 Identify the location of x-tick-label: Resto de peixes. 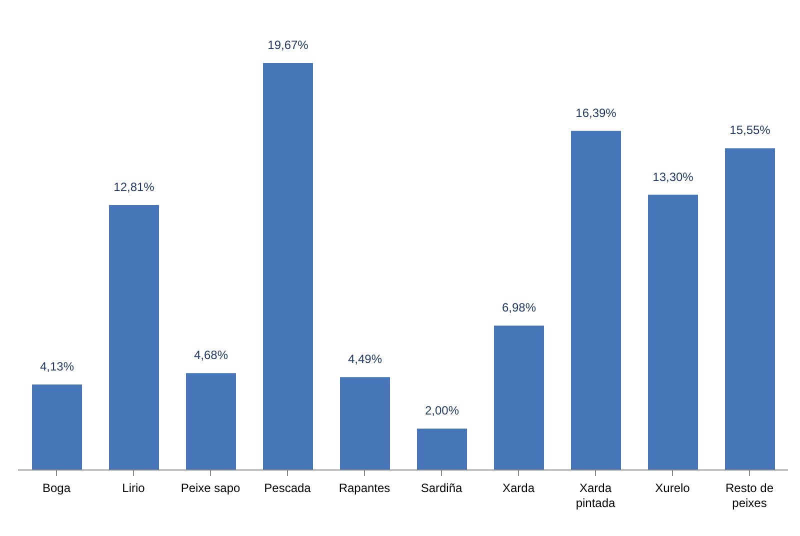
(749, 495).